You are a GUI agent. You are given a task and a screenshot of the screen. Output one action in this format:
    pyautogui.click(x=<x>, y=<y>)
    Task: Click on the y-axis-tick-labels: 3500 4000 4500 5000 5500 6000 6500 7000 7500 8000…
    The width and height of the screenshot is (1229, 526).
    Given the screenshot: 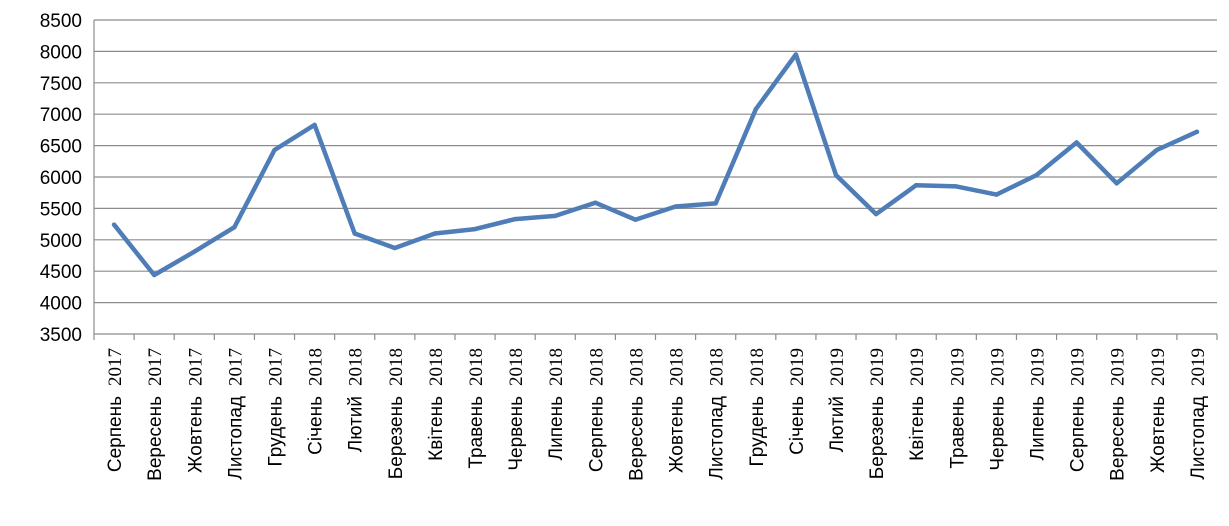 What is the action you would take?
    pyautogui.click(x=61, y=178)
    